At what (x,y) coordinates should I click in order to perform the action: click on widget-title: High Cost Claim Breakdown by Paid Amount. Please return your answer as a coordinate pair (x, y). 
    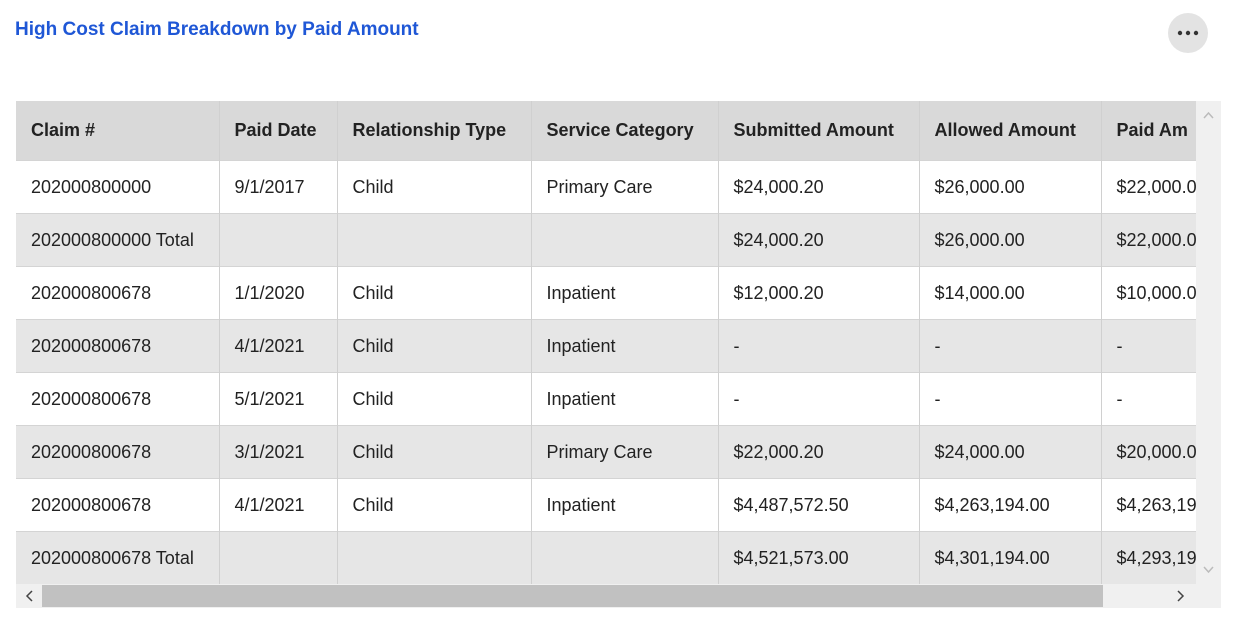
    Looking at the image, I should click on (217, 29).